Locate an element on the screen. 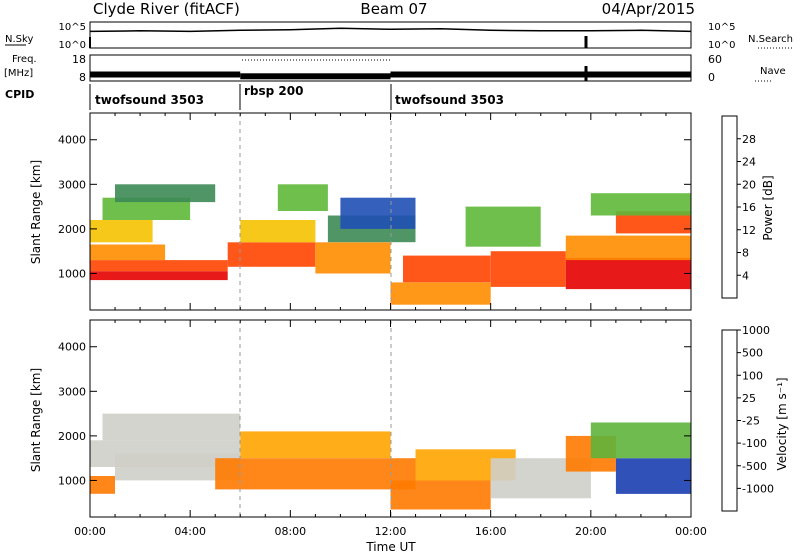  cpid-segment-1: twofsound 3503 is located at coordinates (149, 100).